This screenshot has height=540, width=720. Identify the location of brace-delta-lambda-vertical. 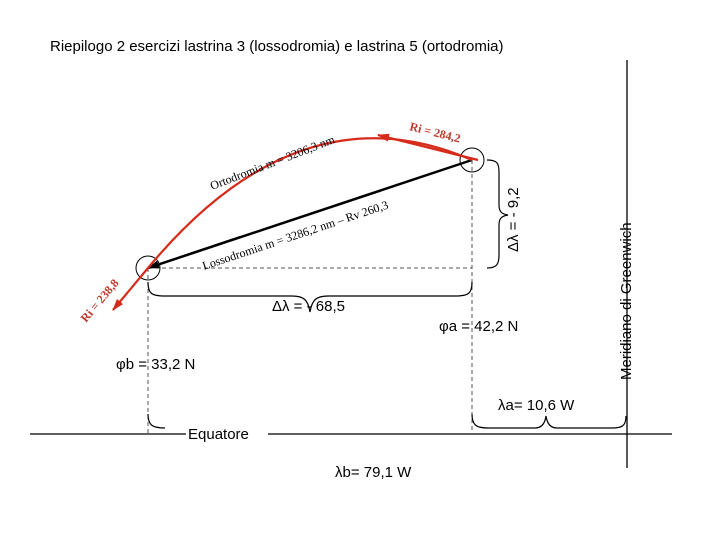
(497, 214).